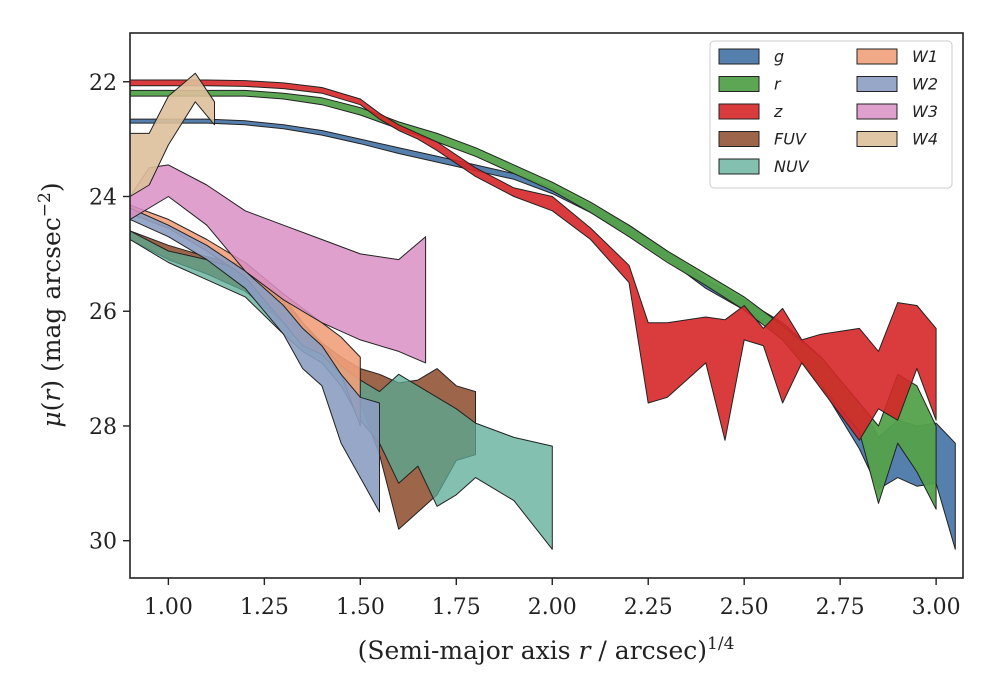 The width and height of the screenshot is (1000, 700). Describe the element at coordinates (103, 198) in the screenshot. I see `y-tick-label: 24` at that location.